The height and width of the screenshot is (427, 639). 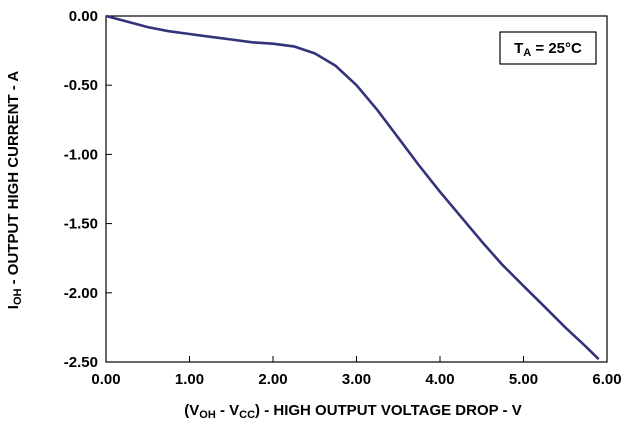 I want to click on y-tick-label: -2.50, so click(x=81, y=362).